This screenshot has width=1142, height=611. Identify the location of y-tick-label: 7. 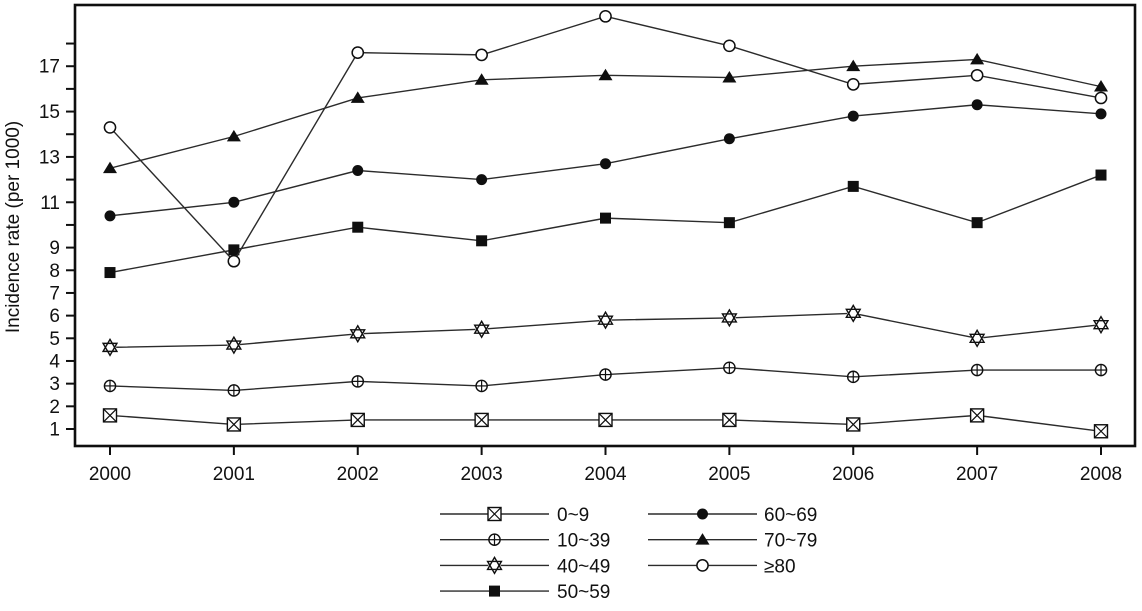
(54, 293).